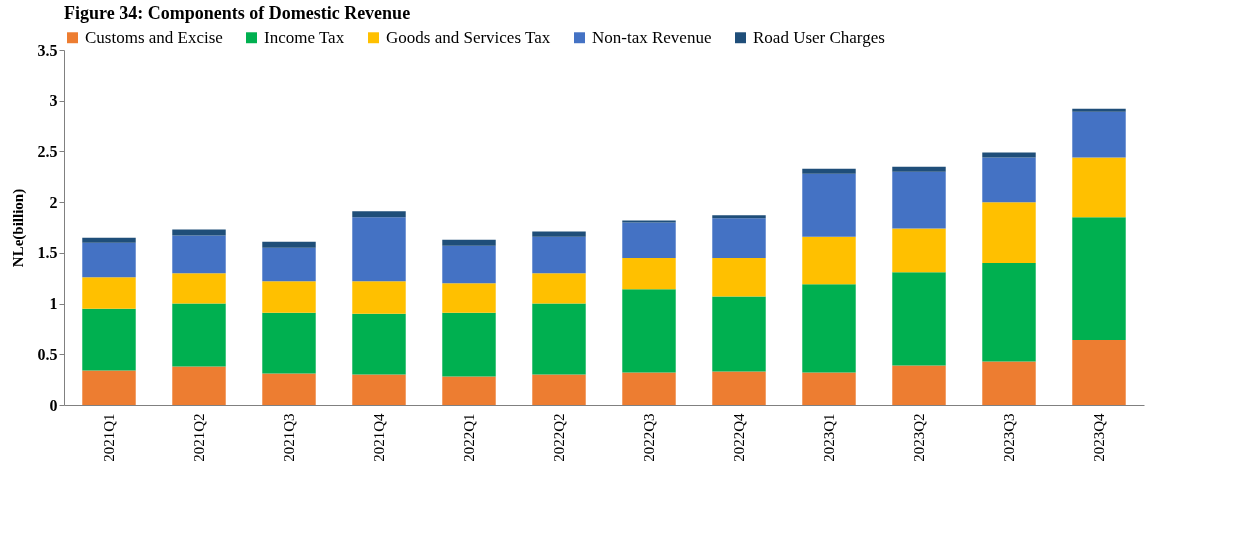 The width and height of the screenshot is (1241, 535). Describe the element at coordinates (47, 151) in the screenshot. I see `y-tick-label: 2.5` at that location.